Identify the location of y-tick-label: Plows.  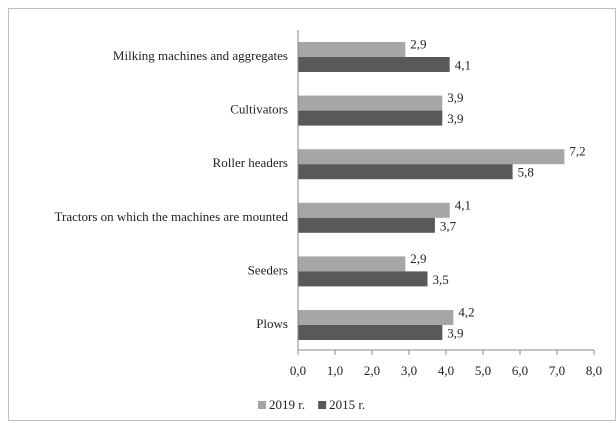
(272, 323).